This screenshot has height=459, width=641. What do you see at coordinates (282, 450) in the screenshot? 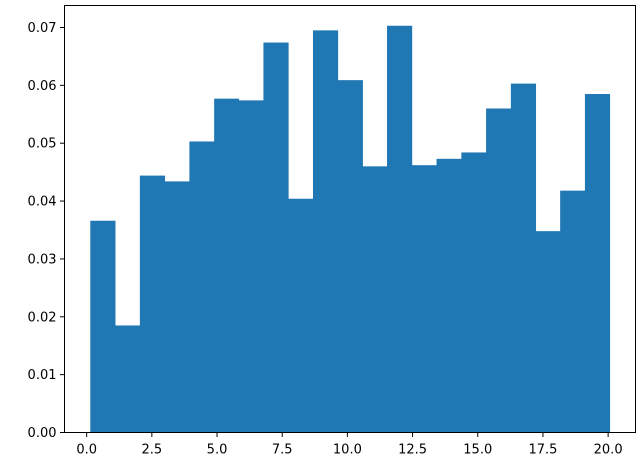
I see `x-tick-label: 7.5` at bounding box center [282, 450].